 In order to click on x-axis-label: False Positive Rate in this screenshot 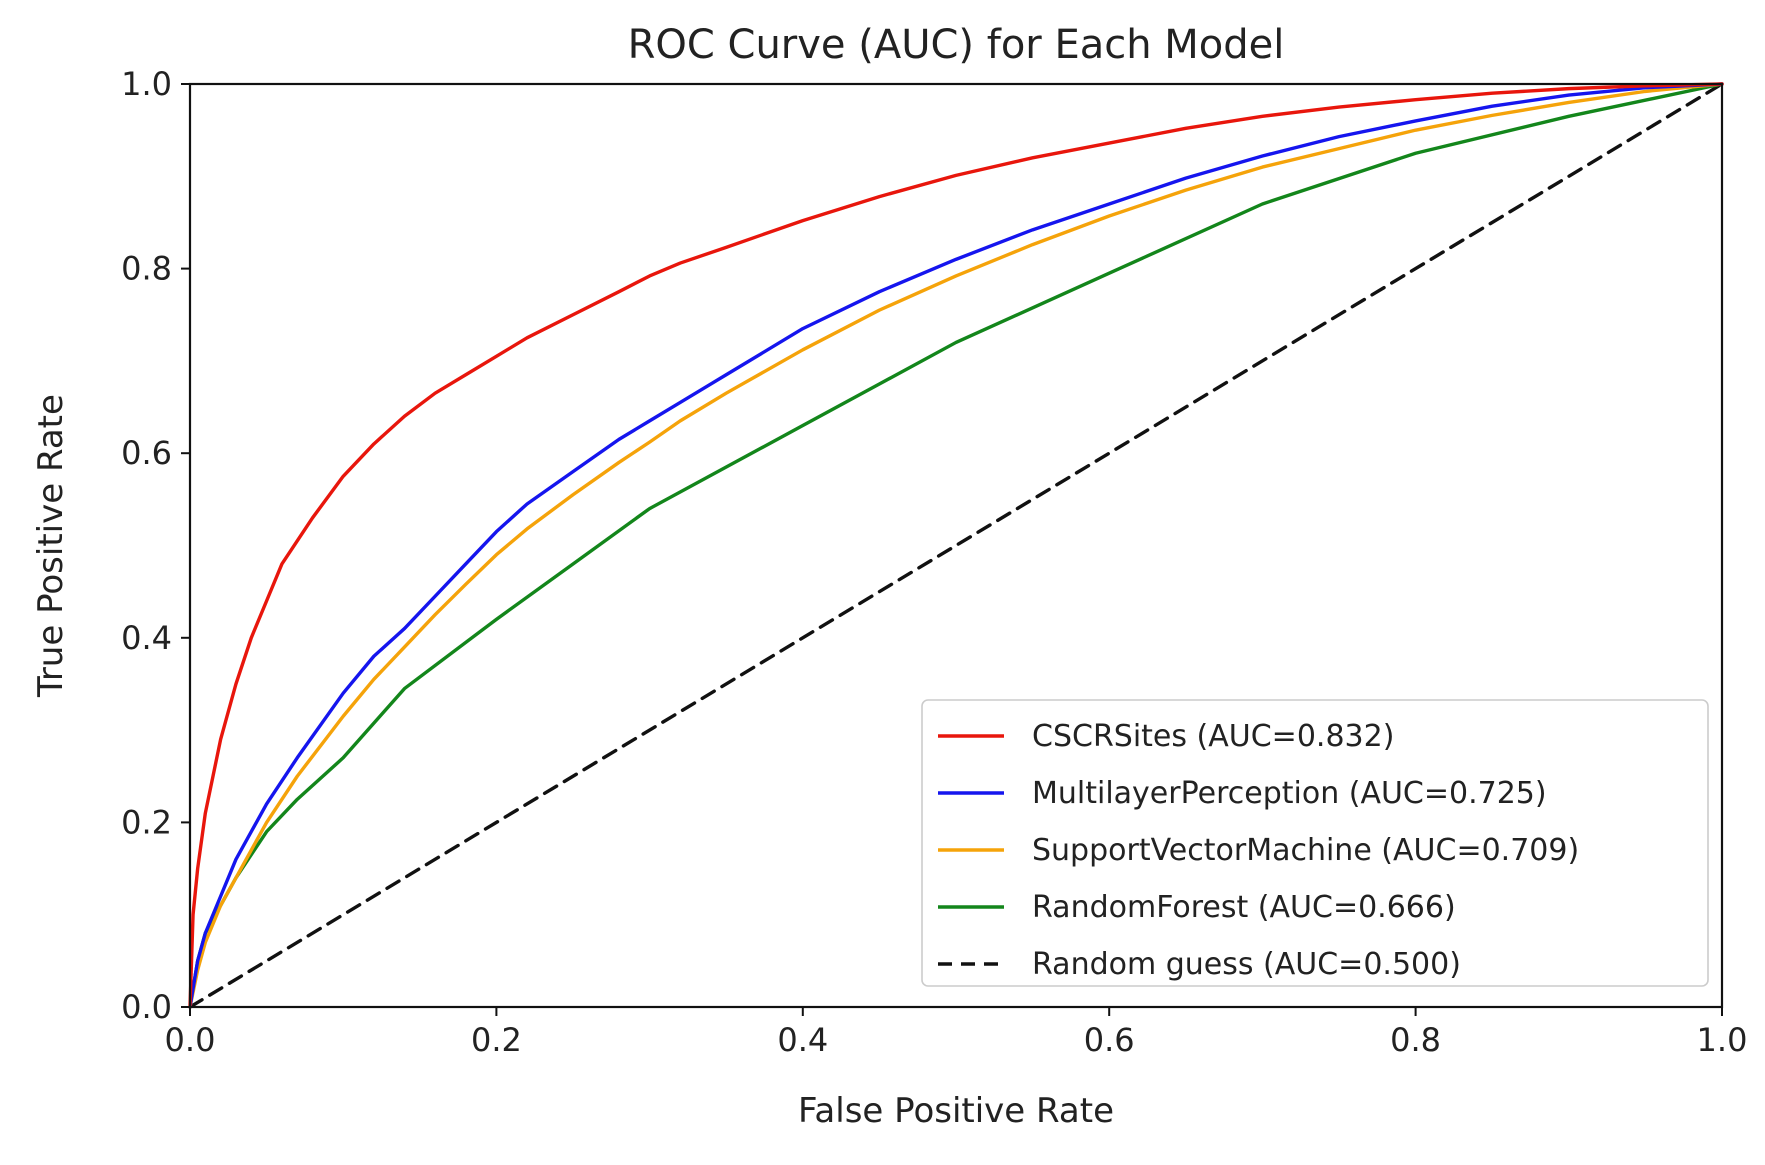, I will do `click(956, 1111)`.